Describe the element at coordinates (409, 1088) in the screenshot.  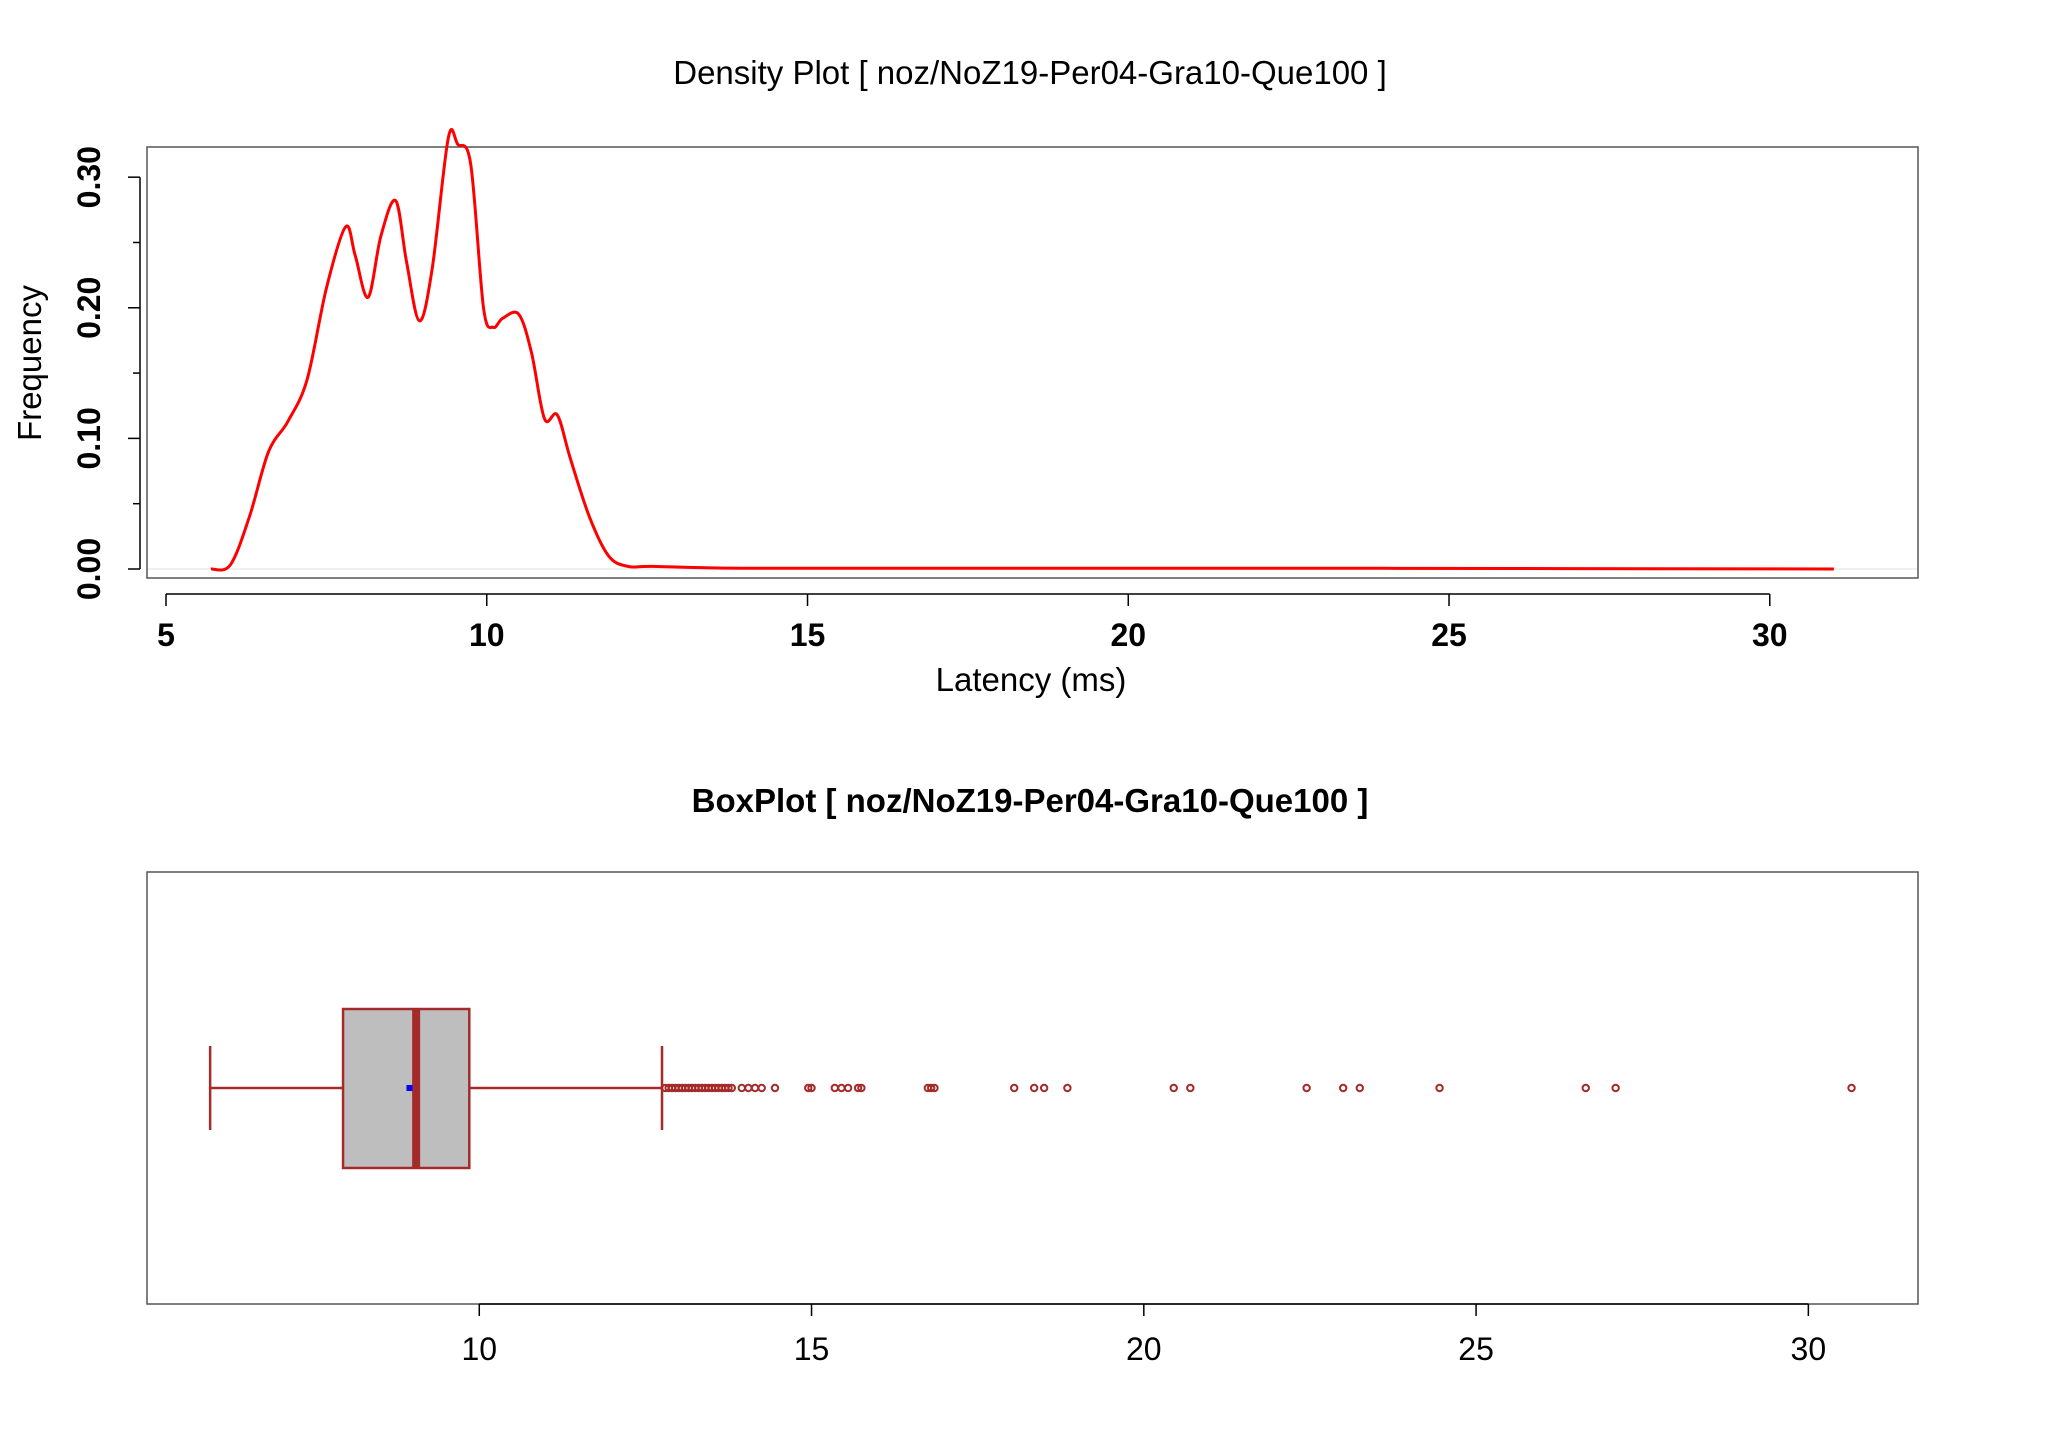
I see `boxplot-mean-marker` at that location.